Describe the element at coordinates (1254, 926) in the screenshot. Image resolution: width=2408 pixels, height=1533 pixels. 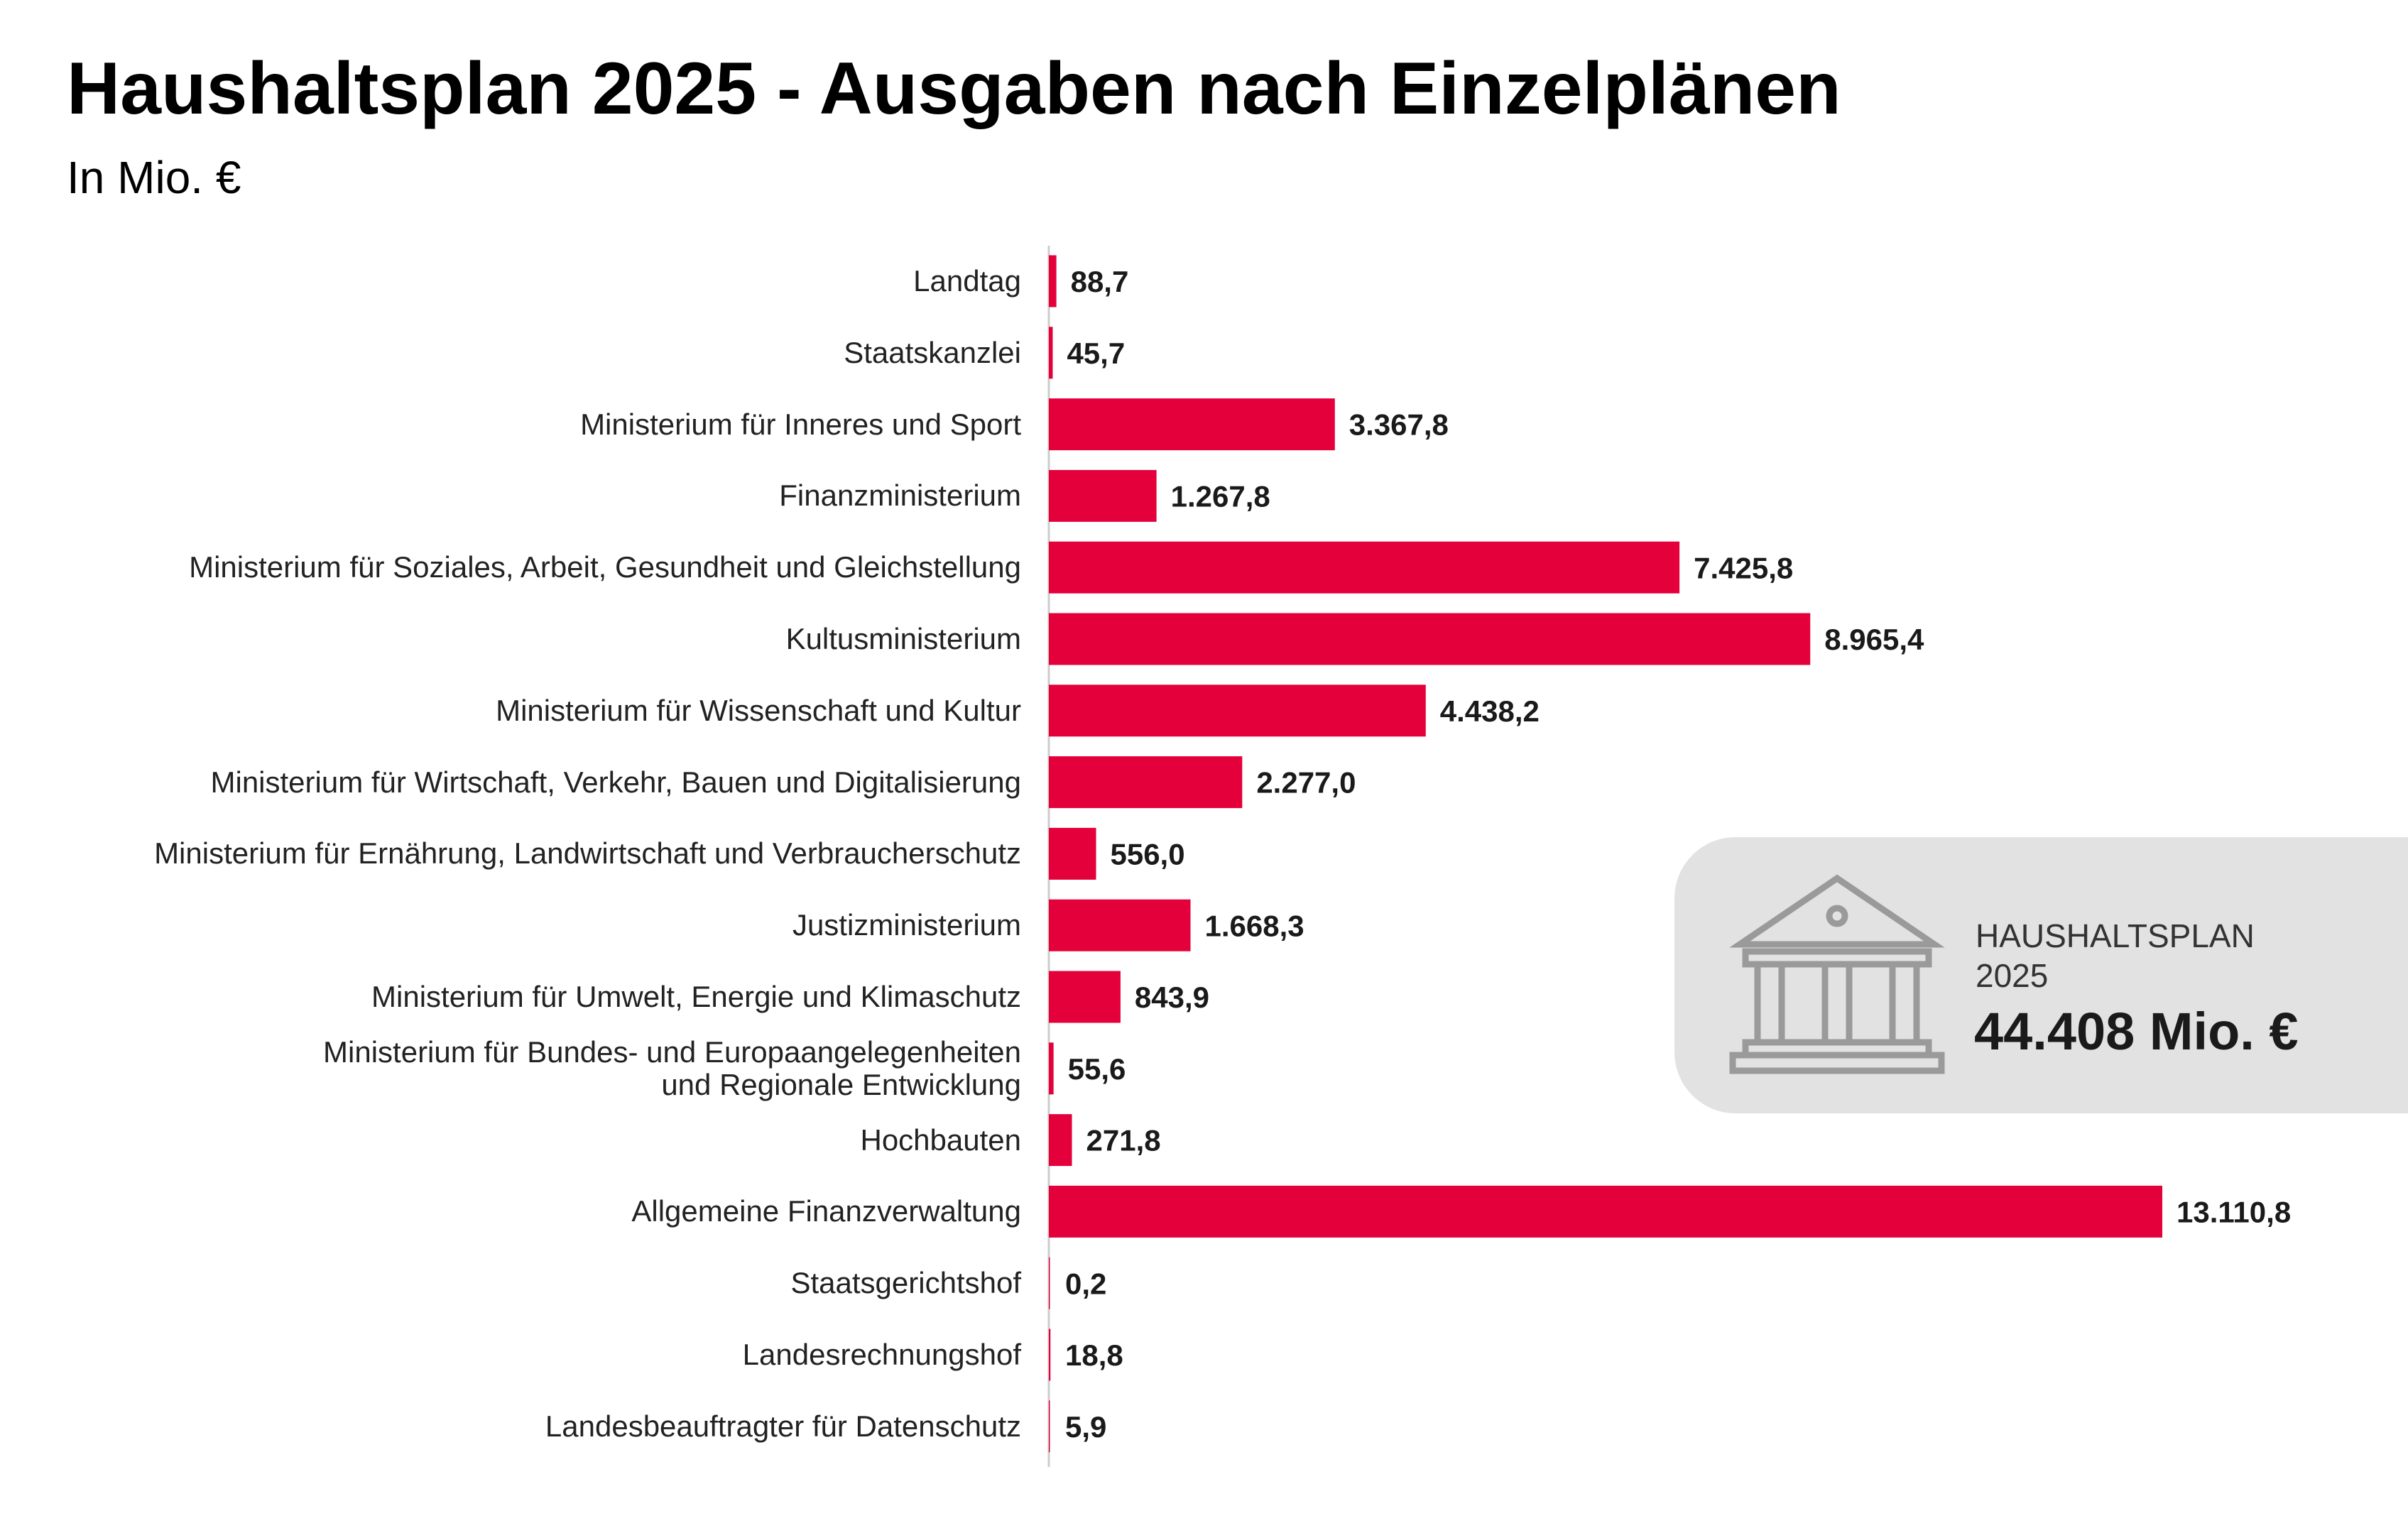
I see `value-label: 1.668,3` at that location.